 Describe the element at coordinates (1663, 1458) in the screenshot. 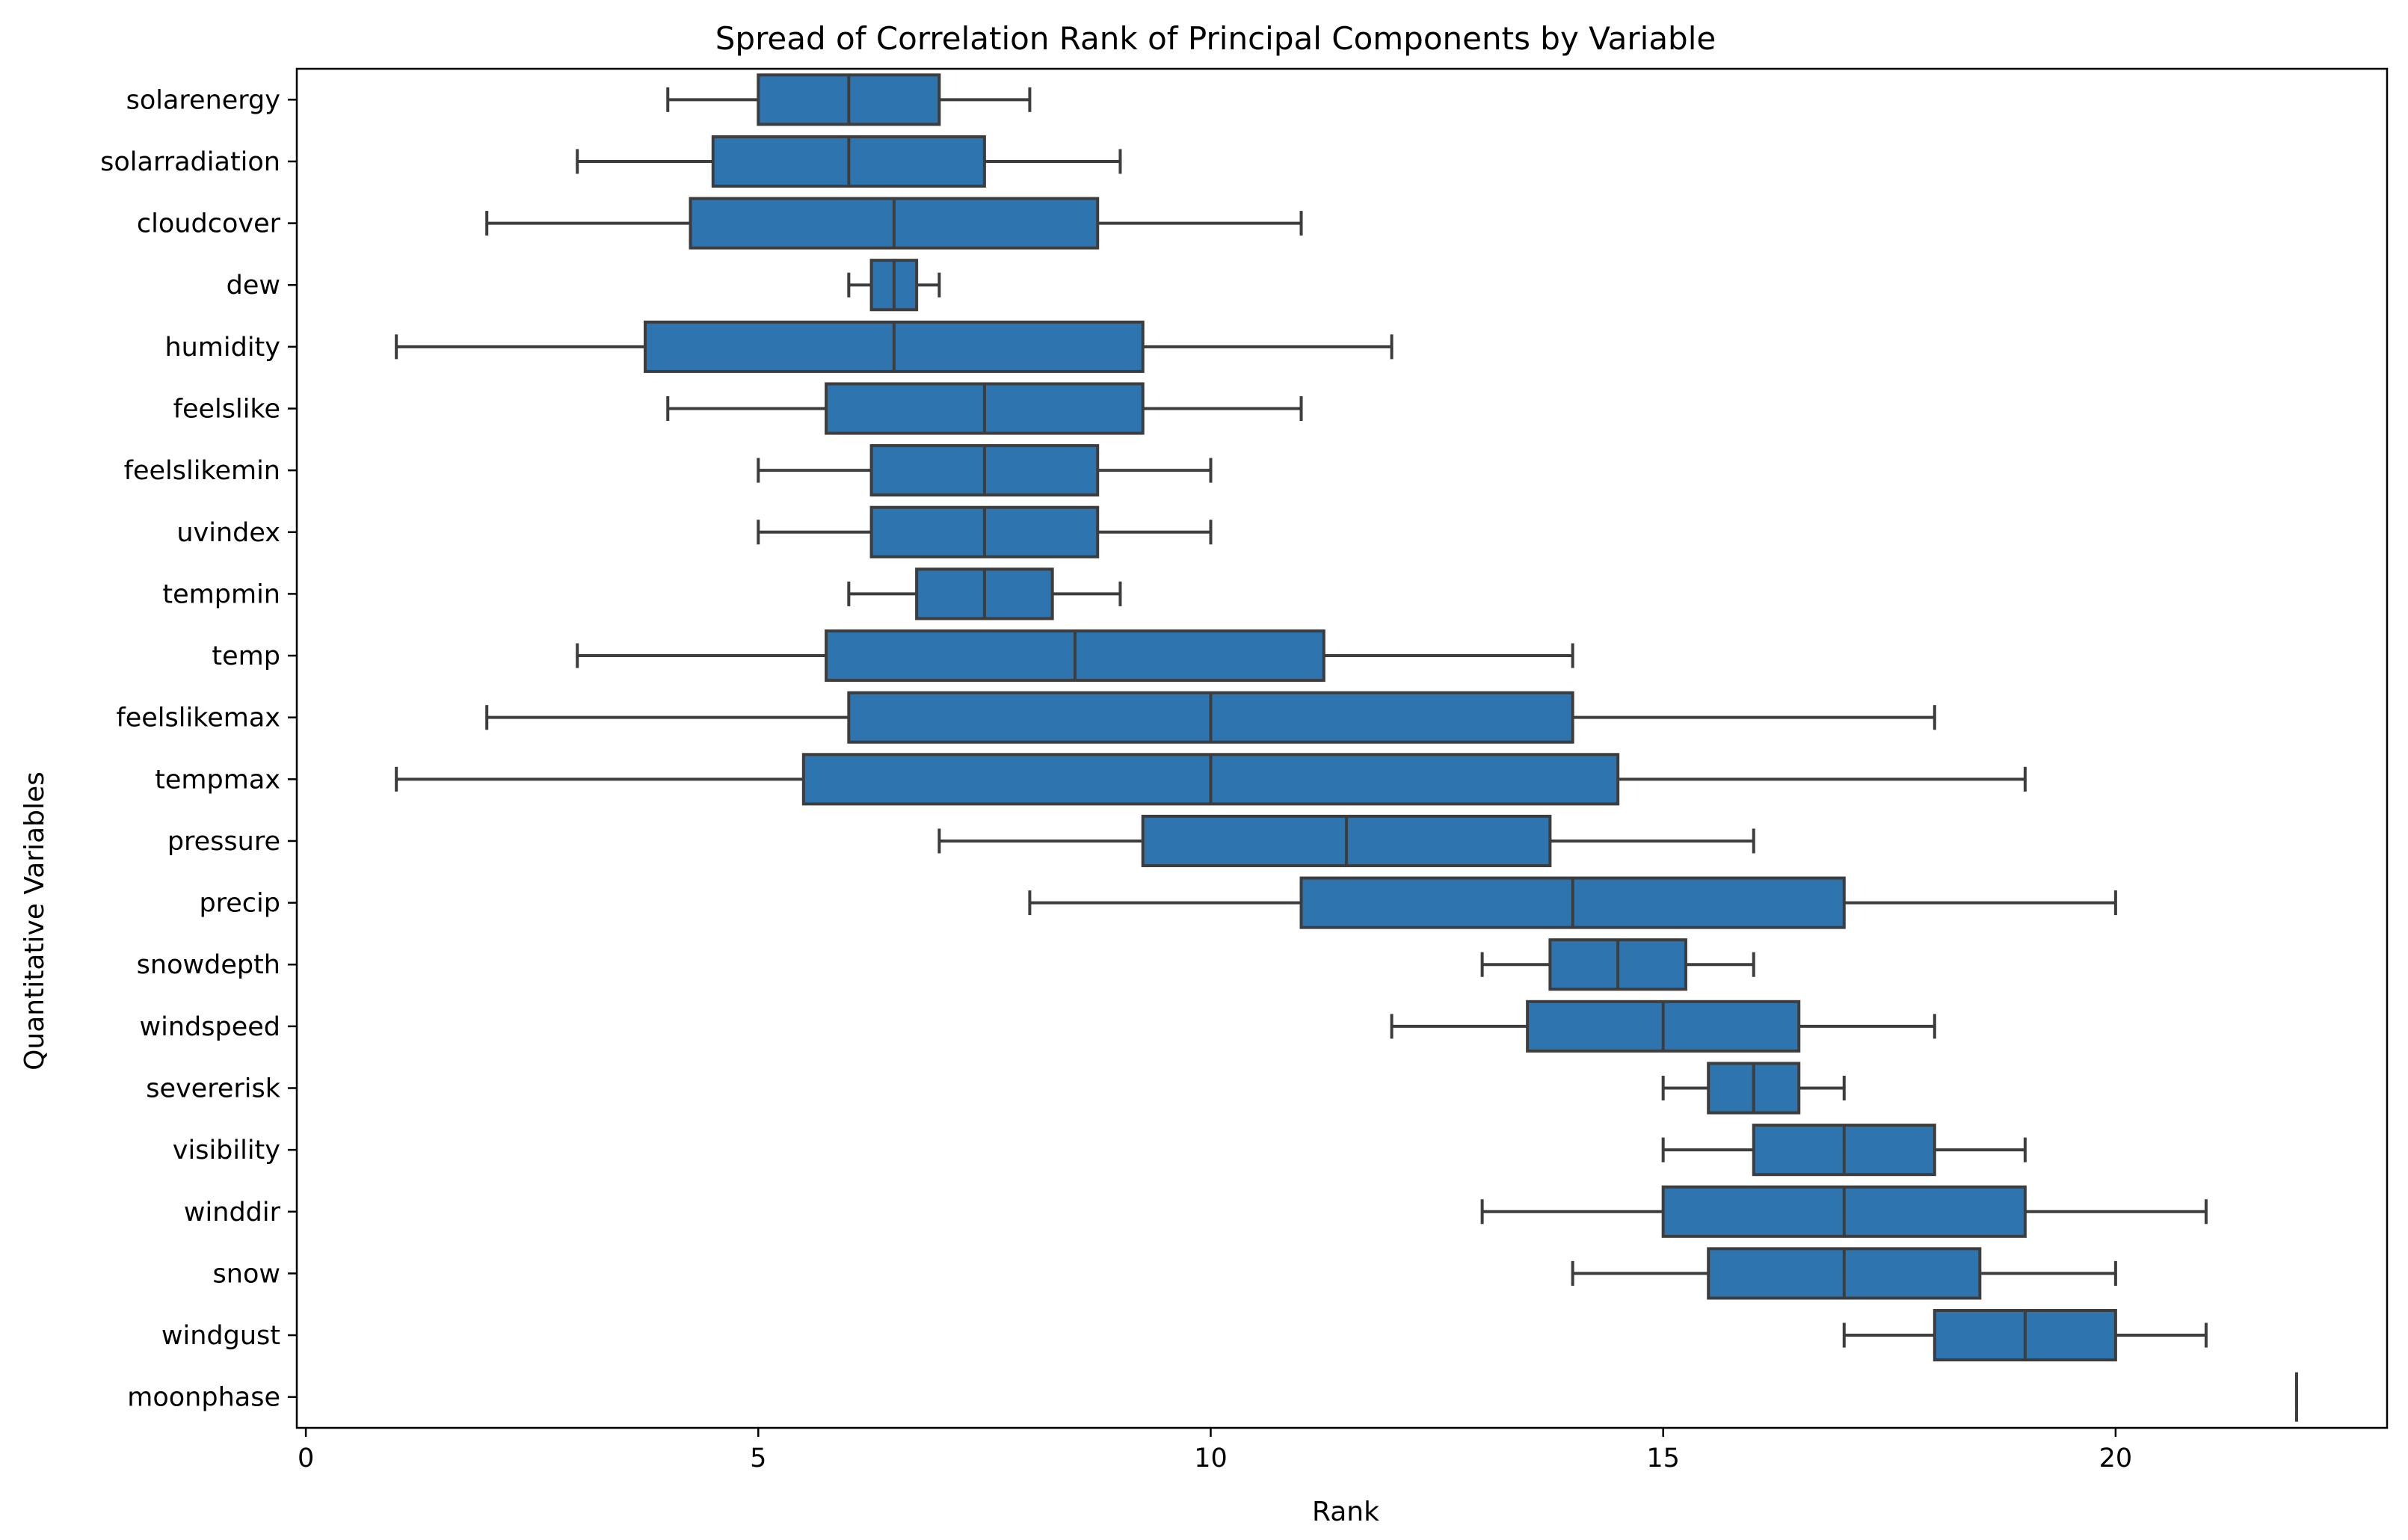

I see `x-tick-label: 15` at that location.